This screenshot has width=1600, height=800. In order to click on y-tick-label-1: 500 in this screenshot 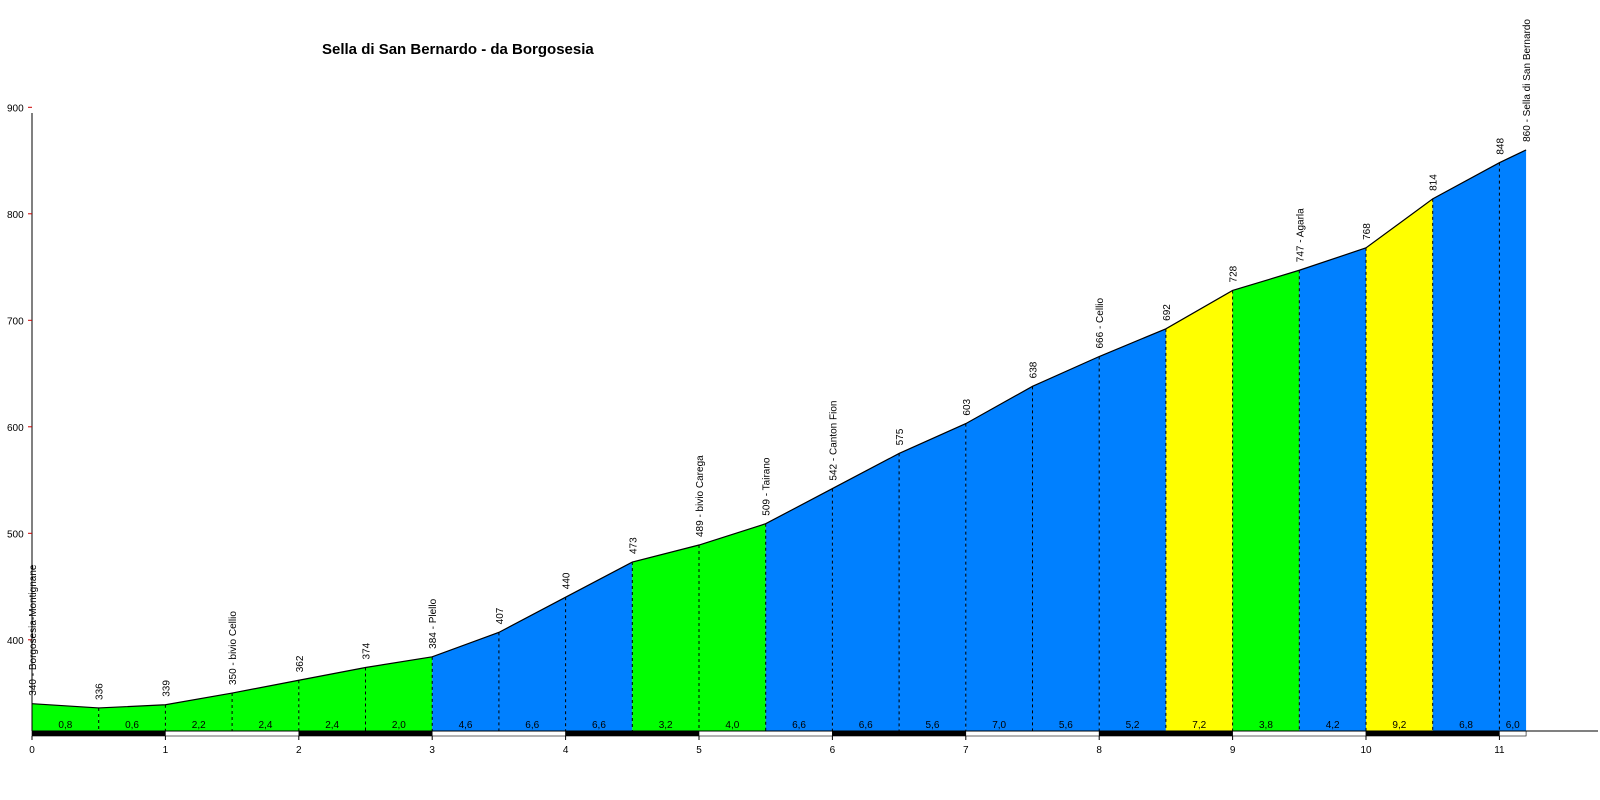, I will do `click(15, 534)`.